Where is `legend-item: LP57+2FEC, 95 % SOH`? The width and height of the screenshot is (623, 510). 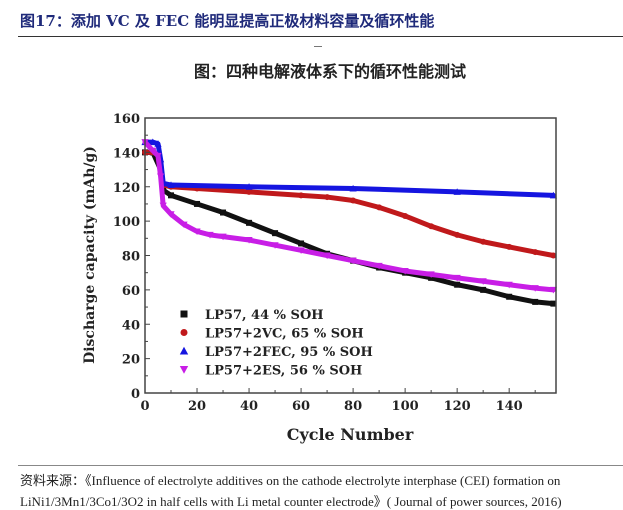
legend-item: LP57+2FEC, 95 % SOH is located at coordinates (276, 352).